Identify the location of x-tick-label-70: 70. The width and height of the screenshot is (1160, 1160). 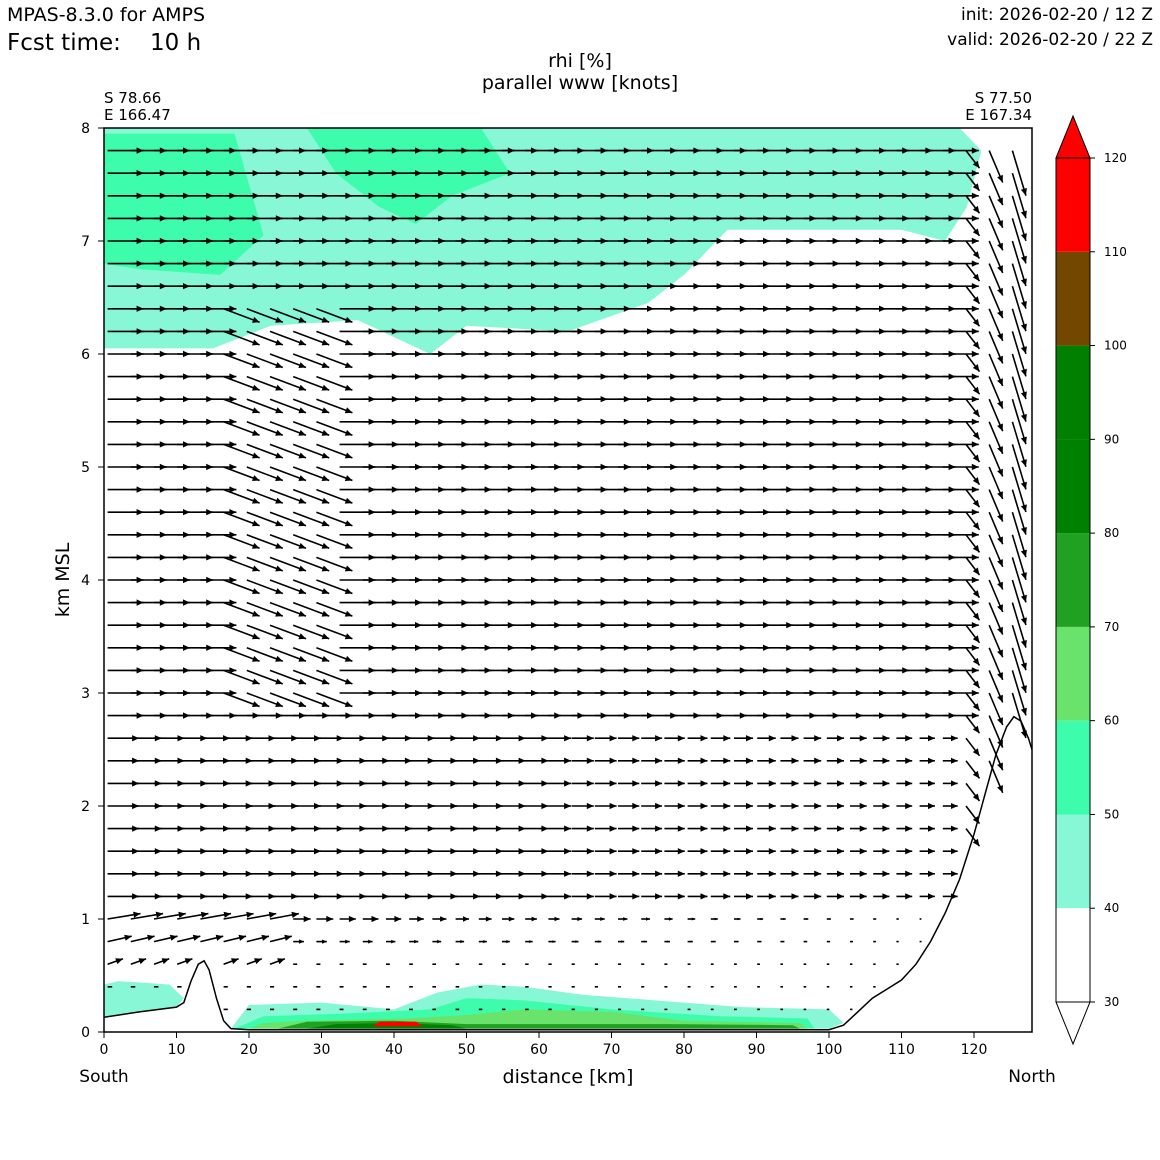
(612, 1050).